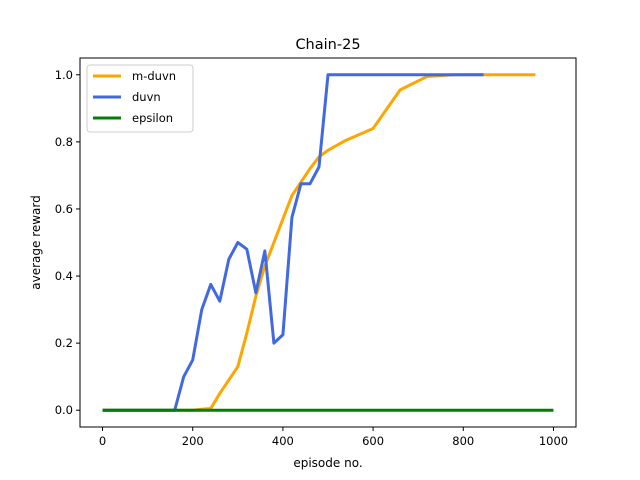  I want to click on x-tick-label: 1000, so click(553, 441).